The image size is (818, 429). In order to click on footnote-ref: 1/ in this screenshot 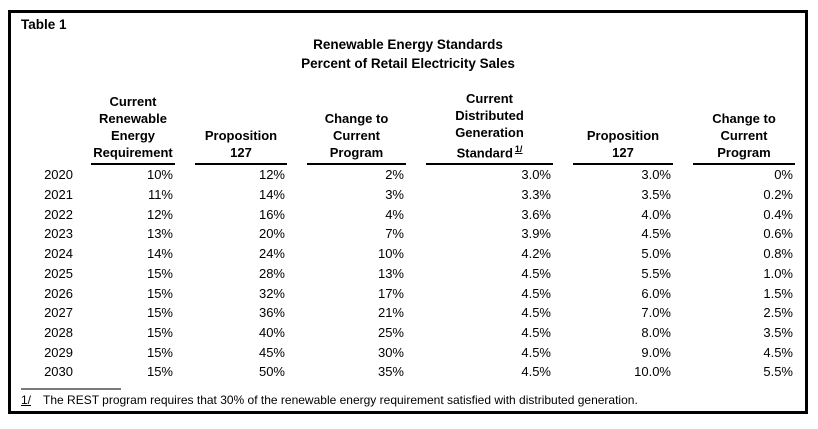, I will do `click(26, 400)`.